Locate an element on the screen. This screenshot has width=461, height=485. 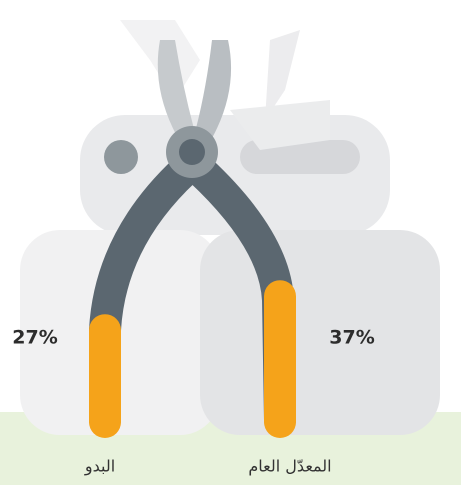
value-label: 27% is located at coordinates (34, 338).